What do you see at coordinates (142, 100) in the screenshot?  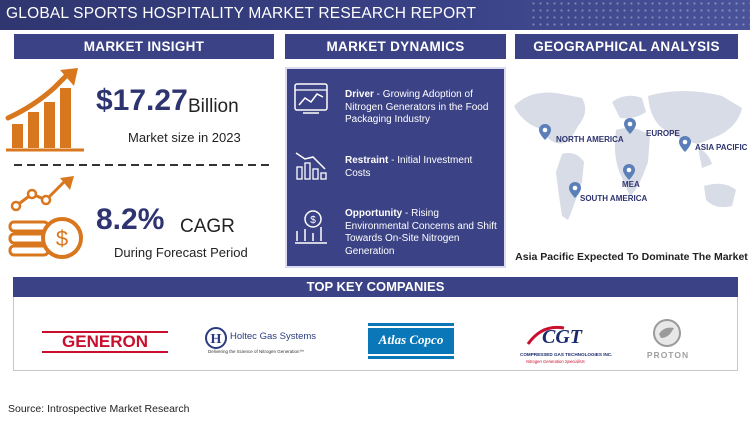 I see `market-size-value: $17.27` at bounding box center [142, 100].